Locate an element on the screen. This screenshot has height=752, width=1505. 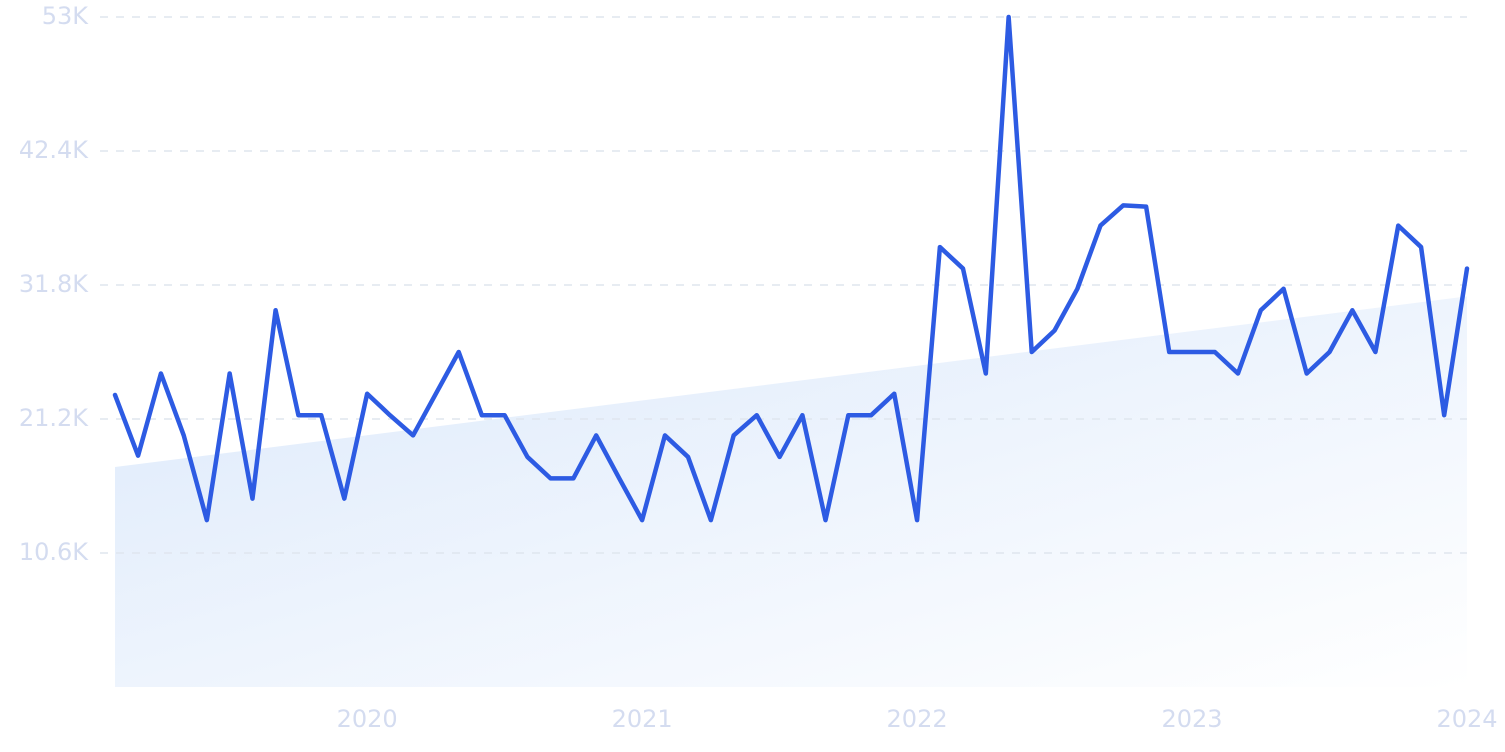
y-tick-label: 31.8K is located at coordinates (54, 284).